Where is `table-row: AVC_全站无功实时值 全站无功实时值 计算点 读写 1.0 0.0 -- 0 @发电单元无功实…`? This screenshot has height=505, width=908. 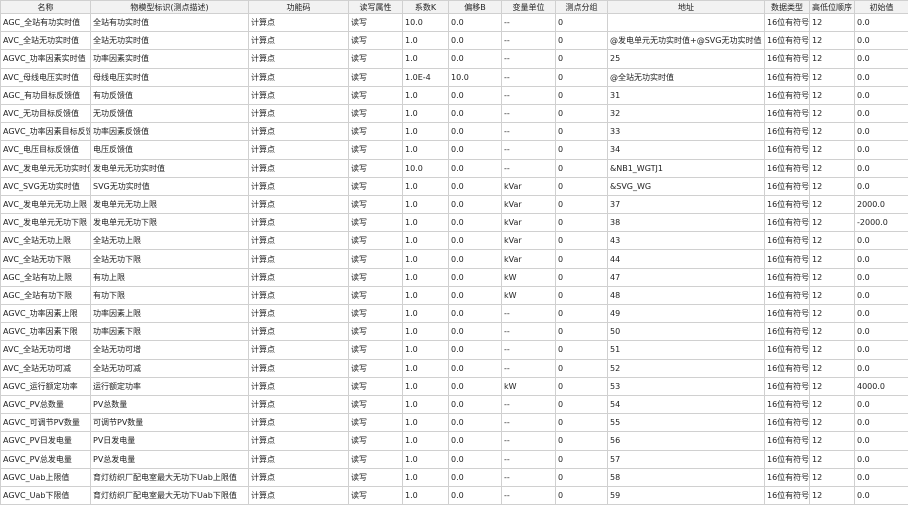
table-row: AVC_全站无功实时值 全站无功实时值 计算点 读写 1.0 0.0 -- 0 @发电单元无功实… is located at coordinates (454, 41).